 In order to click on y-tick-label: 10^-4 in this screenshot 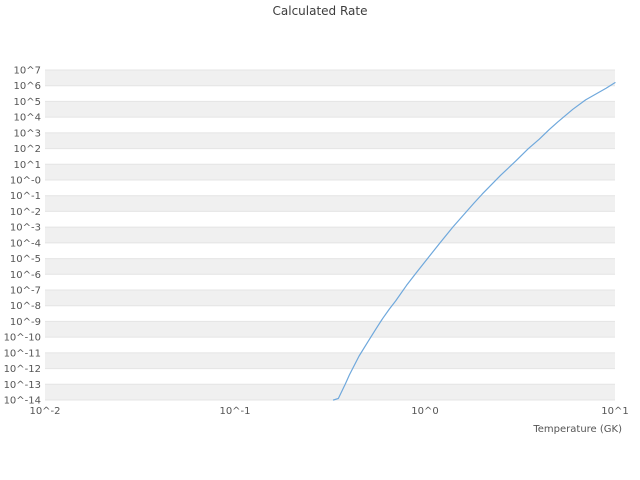, I will do `click(25, 243)`.